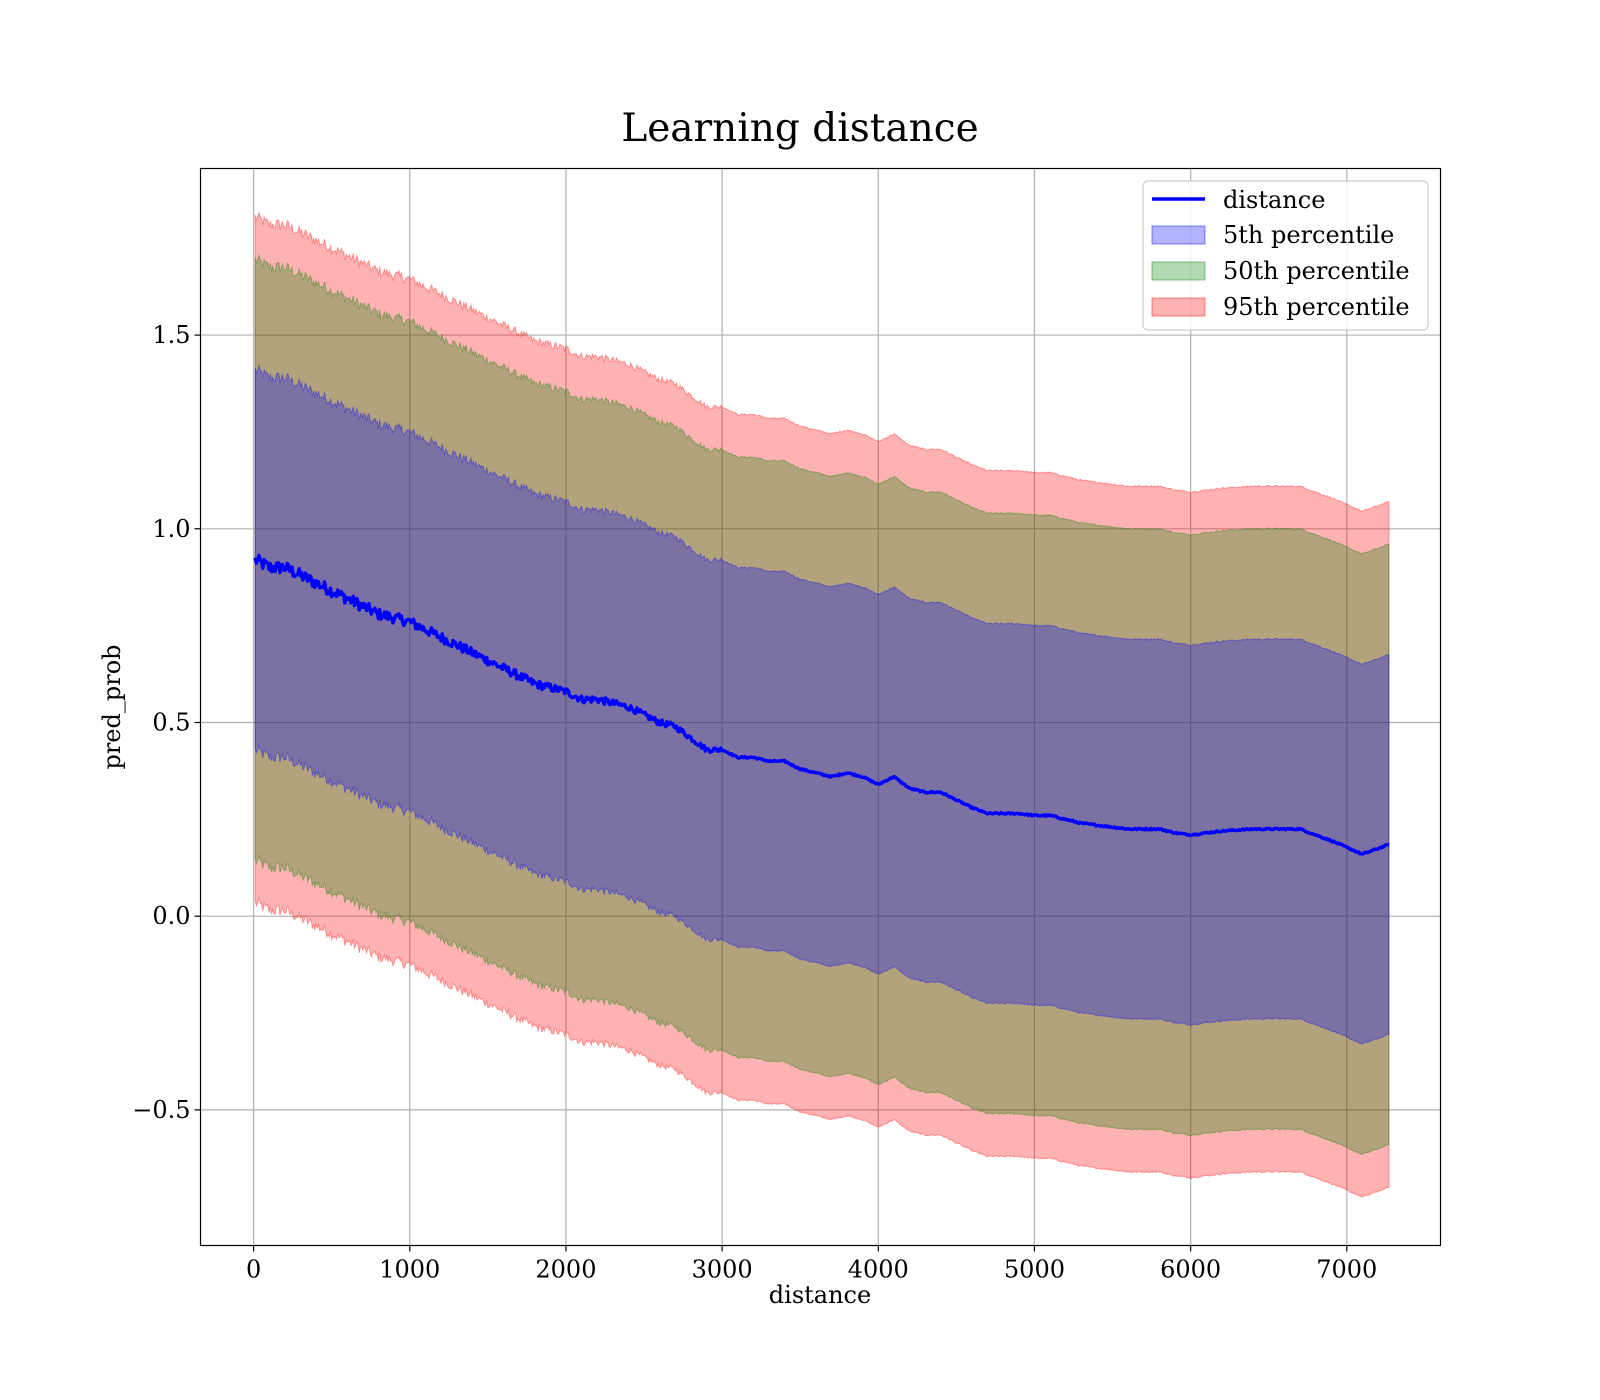 The image size is (1600, 1400). Describe the element at coordinates (1316, 307) in the screenshot. I see `legend-label-95th: 95th percentile` at that location.